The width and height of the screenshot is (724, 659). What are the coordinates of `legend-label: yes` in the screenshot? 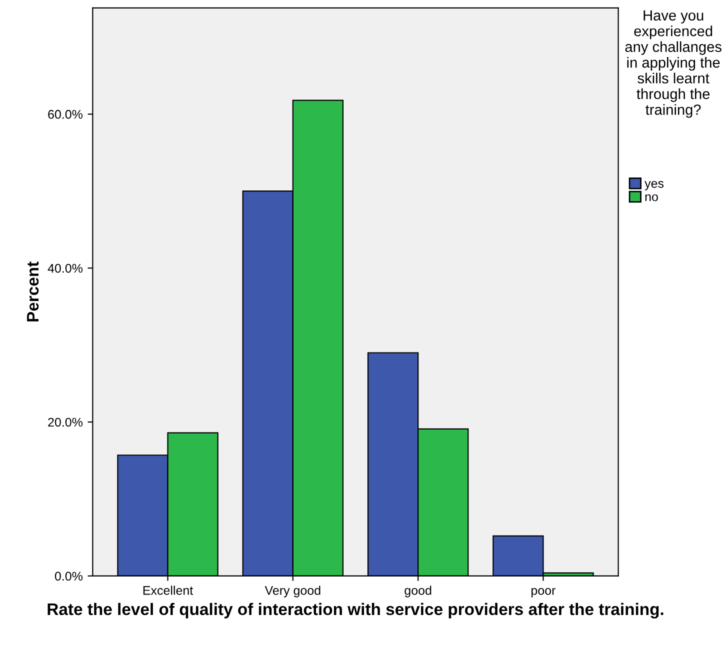 It's located at (654, 185).